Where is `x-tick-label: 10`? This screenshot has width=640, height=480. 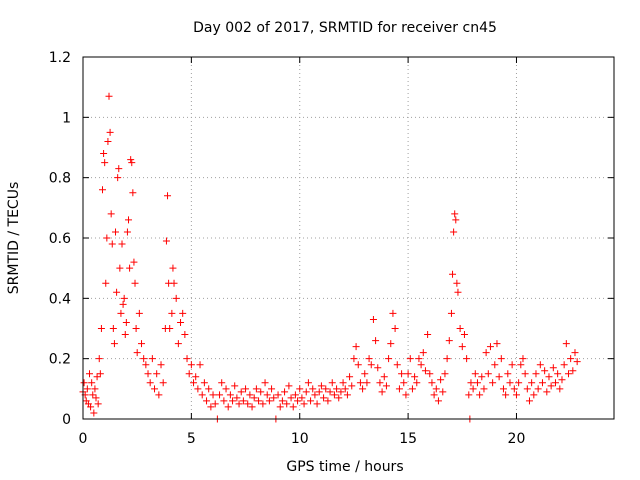
x-tick-label: 10 is located at coordinates (300, 439).